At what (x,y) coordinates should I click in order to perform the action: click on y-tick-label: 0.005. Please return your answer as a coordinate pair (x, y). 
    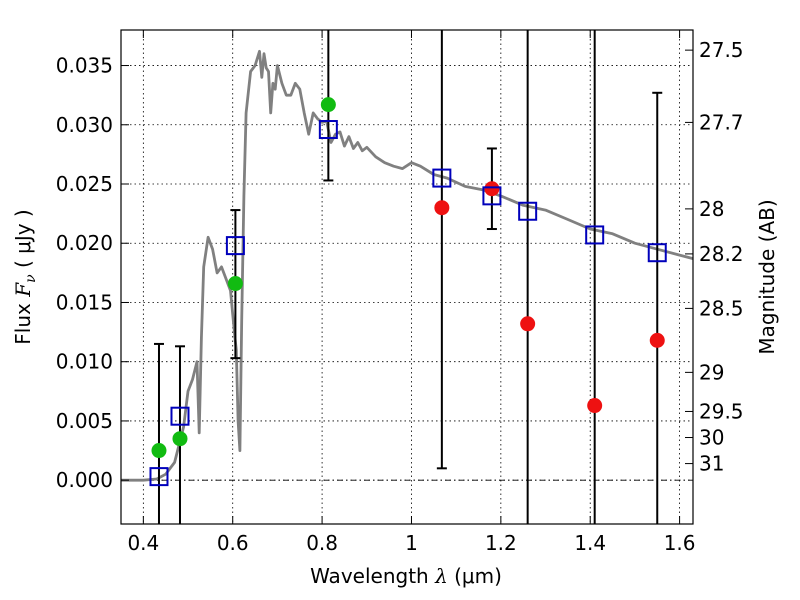
    Looking at the image, I should click on (84, 421).